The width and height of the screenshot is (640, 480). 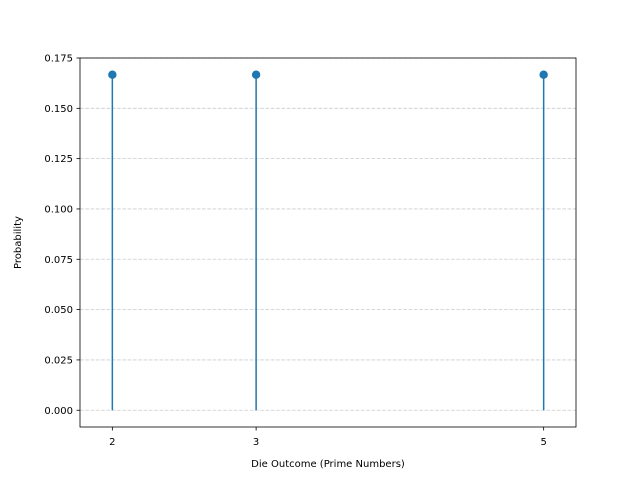 What do you see at coordinates (112, 442) in the screenshot?
I see `x-tick-label: 2` at bounding box center [112, 442].